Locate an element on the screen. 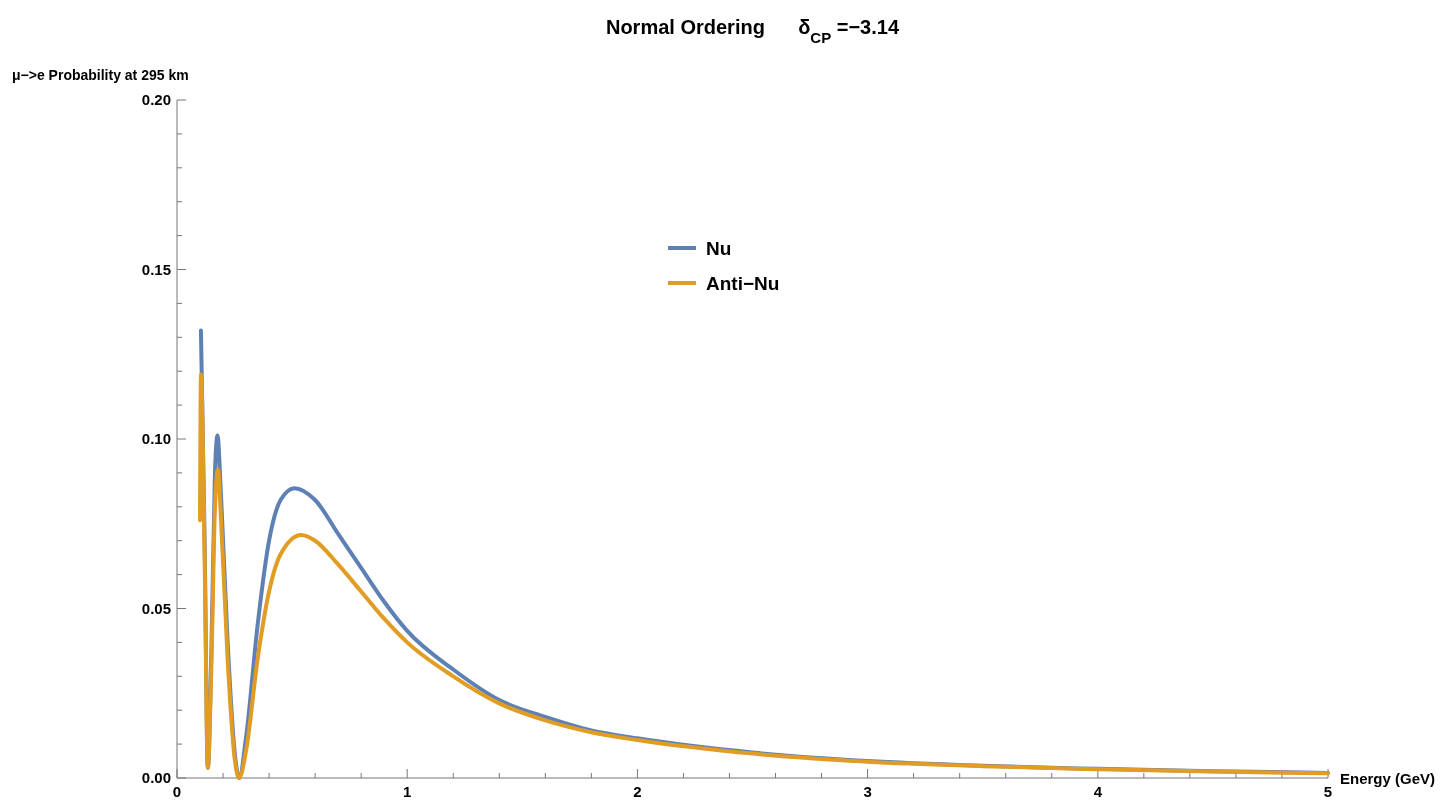 Image resolution: width=1456 pixels, height=807 pixels. y-tick-label: 0.20 is located at coordinates (156, 99).